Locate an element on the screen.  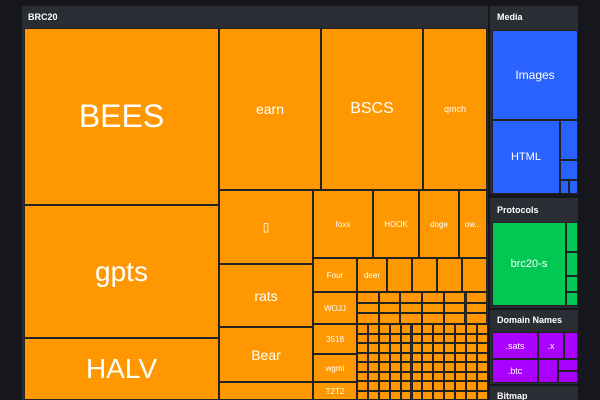
tile: .x is located at coordinates (551, 345).